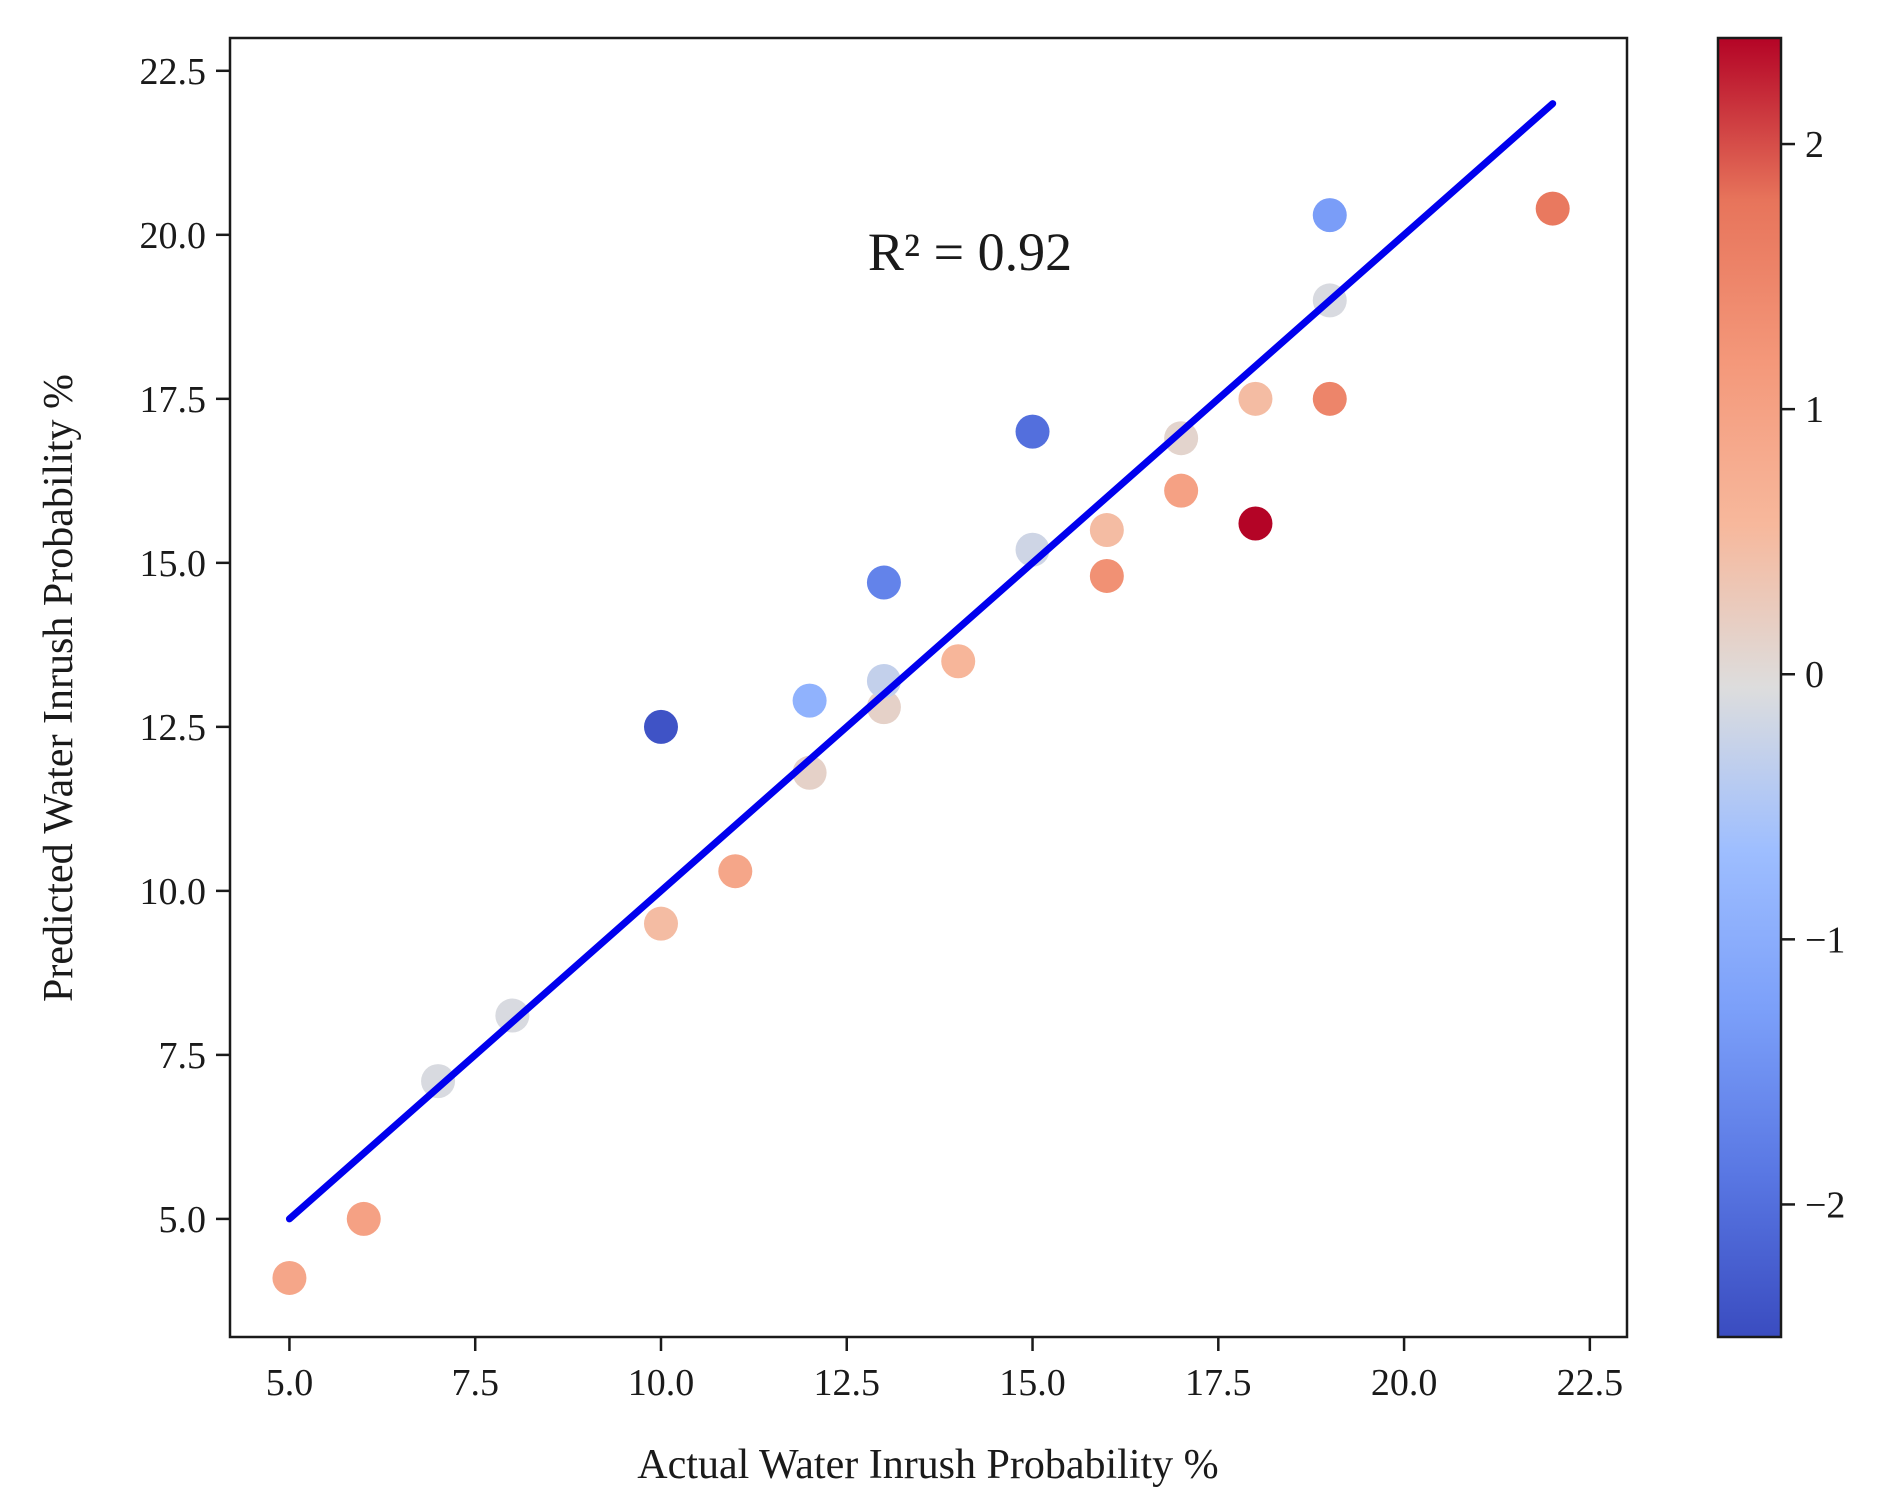  Describe the element at coordinates (661, 1383) in the screenshot. I see `x-tick-label: 10.0` at that location.